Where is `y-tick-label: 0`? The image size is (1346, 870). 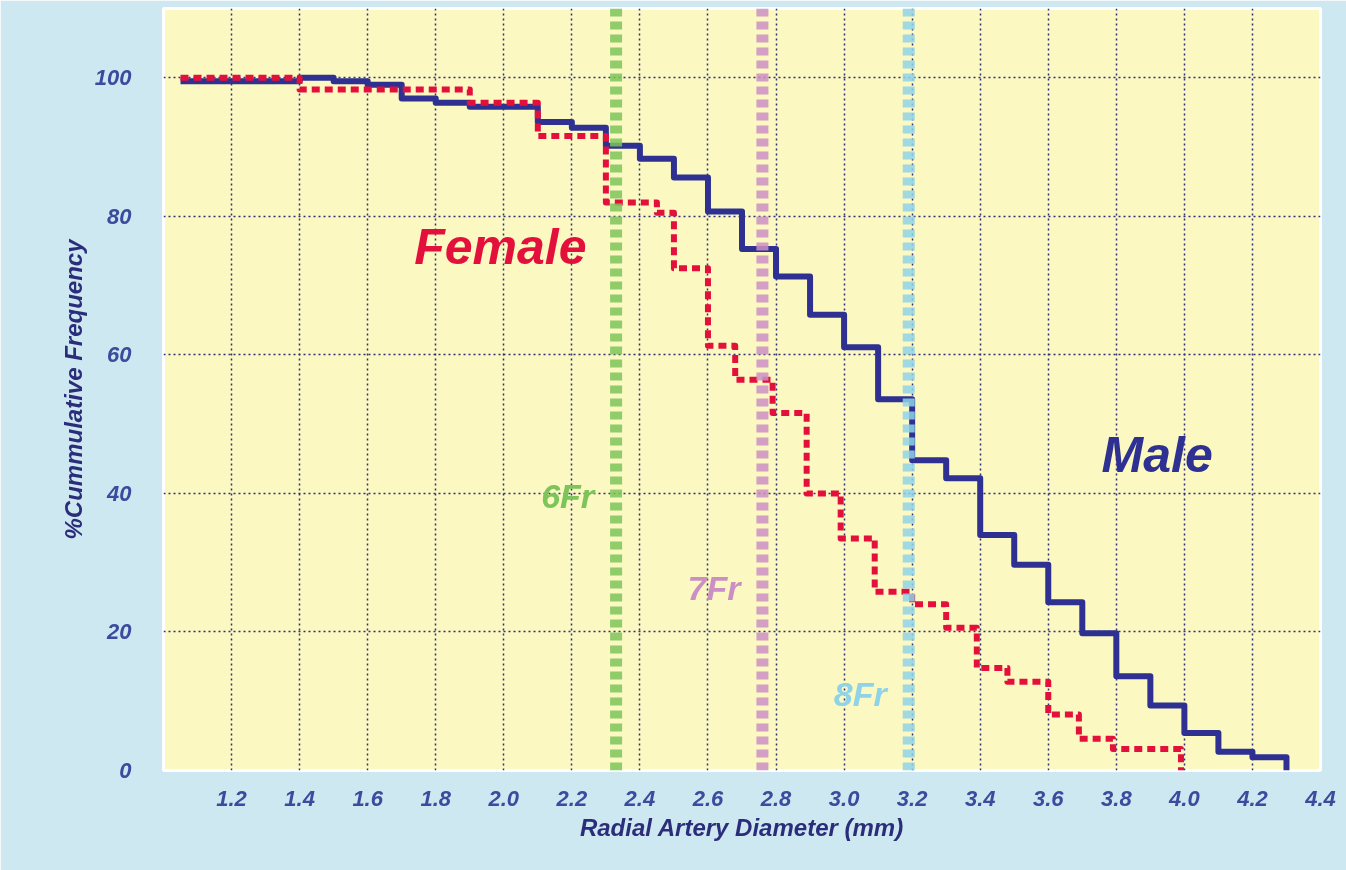 y-tick-label: 0 is located at coordinates (126, 770).